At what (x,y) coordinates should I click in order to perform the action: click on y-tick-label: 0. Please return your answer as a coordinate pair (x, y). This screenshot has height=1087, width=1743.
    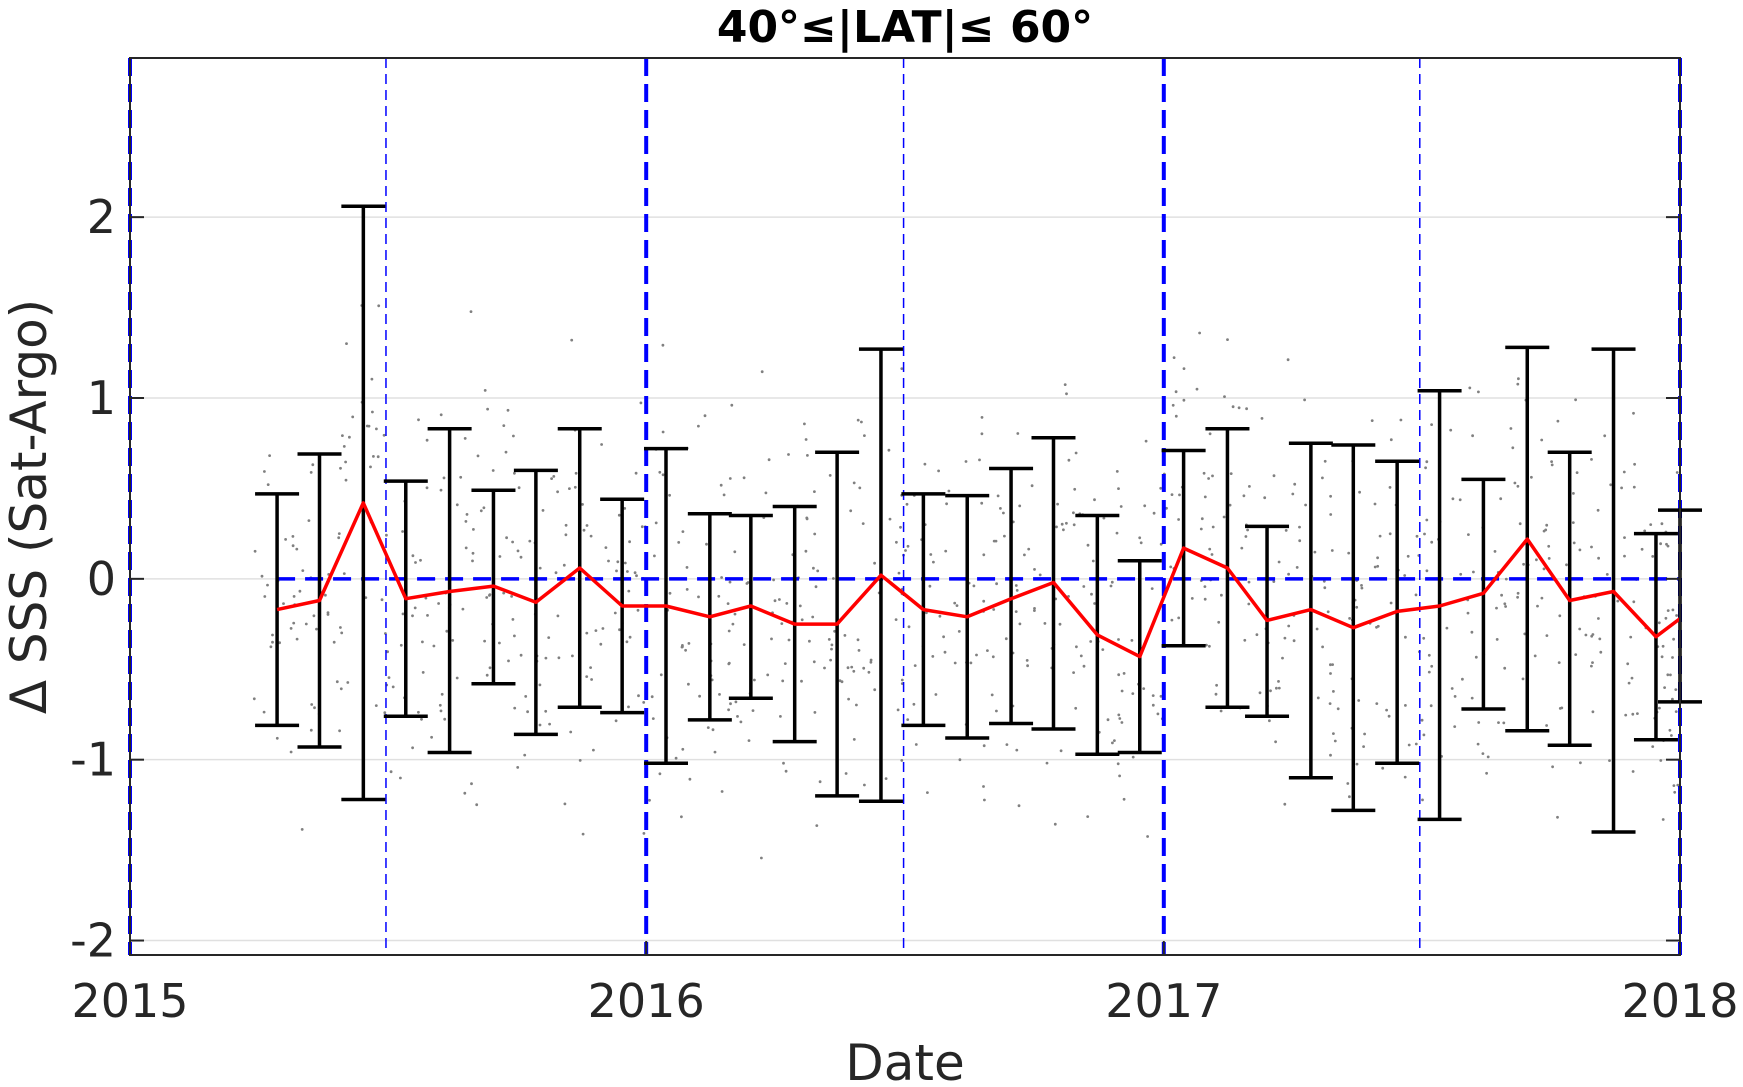
    Looking at the image, I should click on (101, 579).